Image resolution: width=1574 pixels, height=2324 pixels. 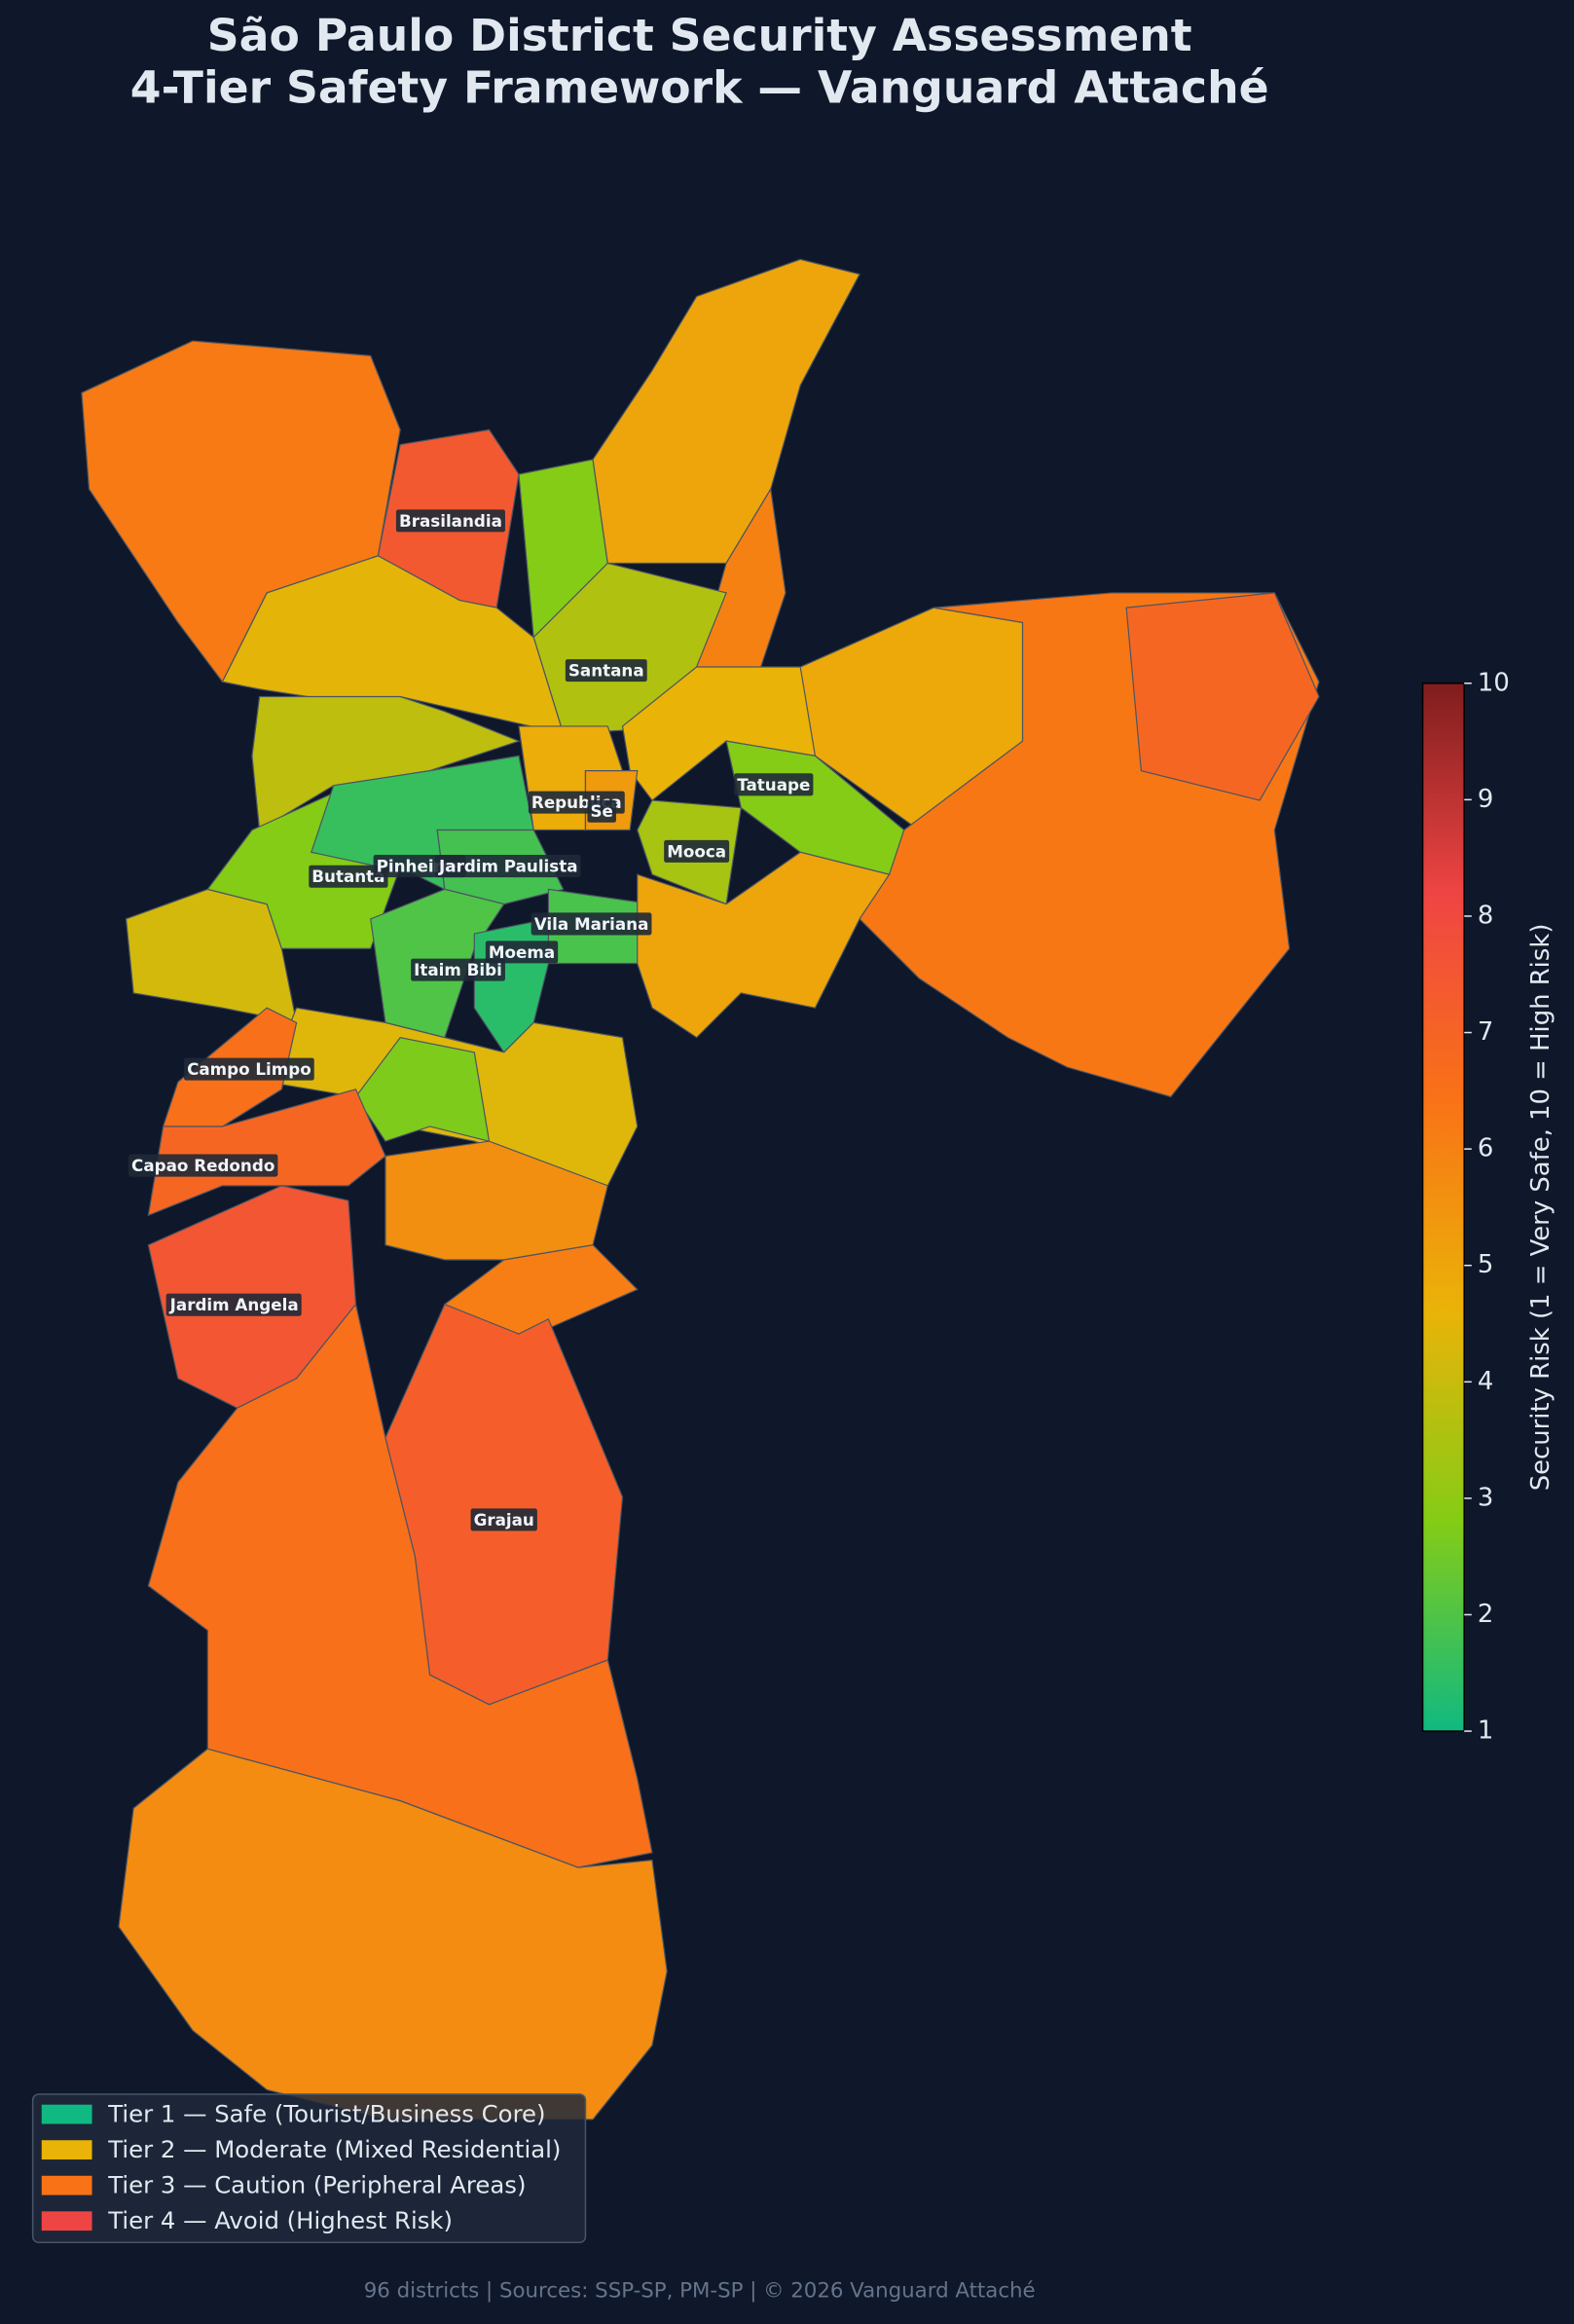 I want to click on district-name: Butanta, so click(x=347, y=876).